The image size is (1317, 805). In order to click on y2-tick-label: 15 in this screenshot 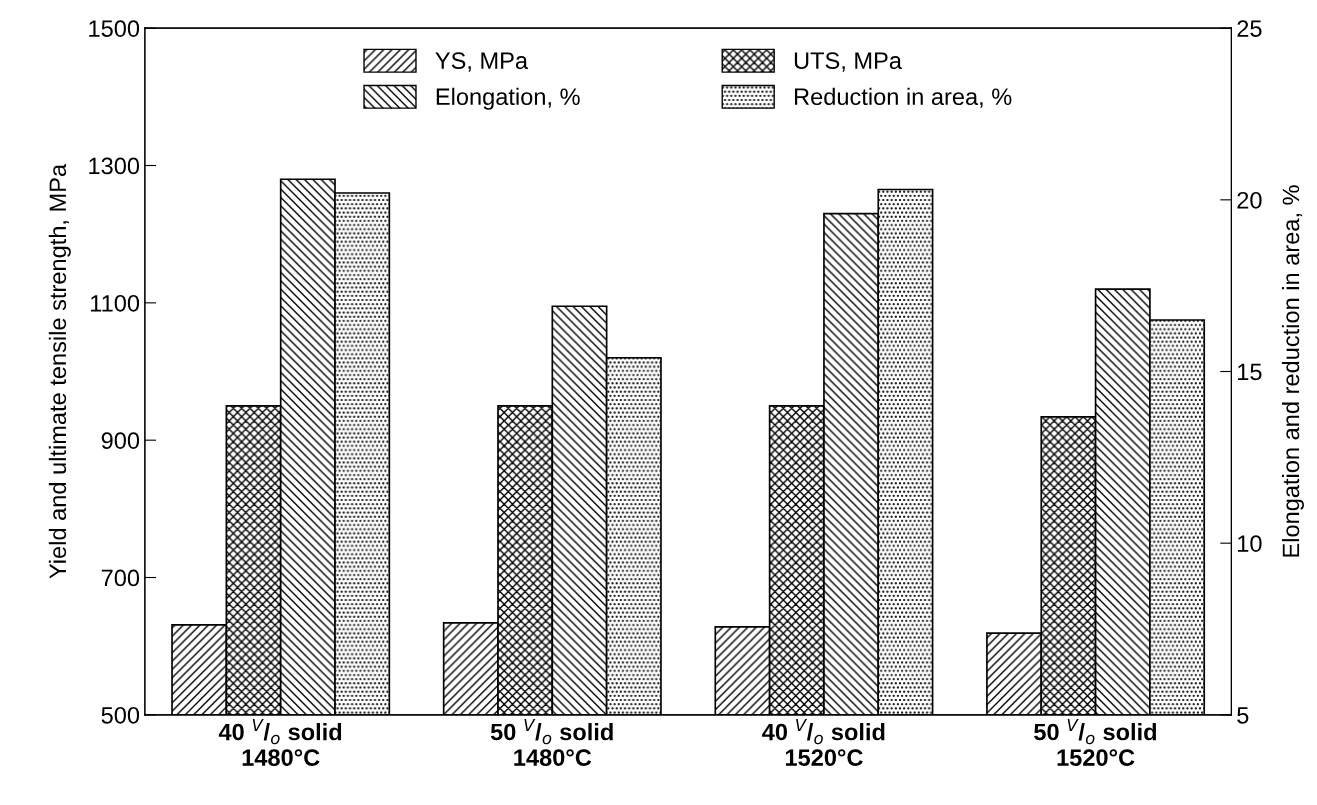, I will do `click(1250, 372)`.